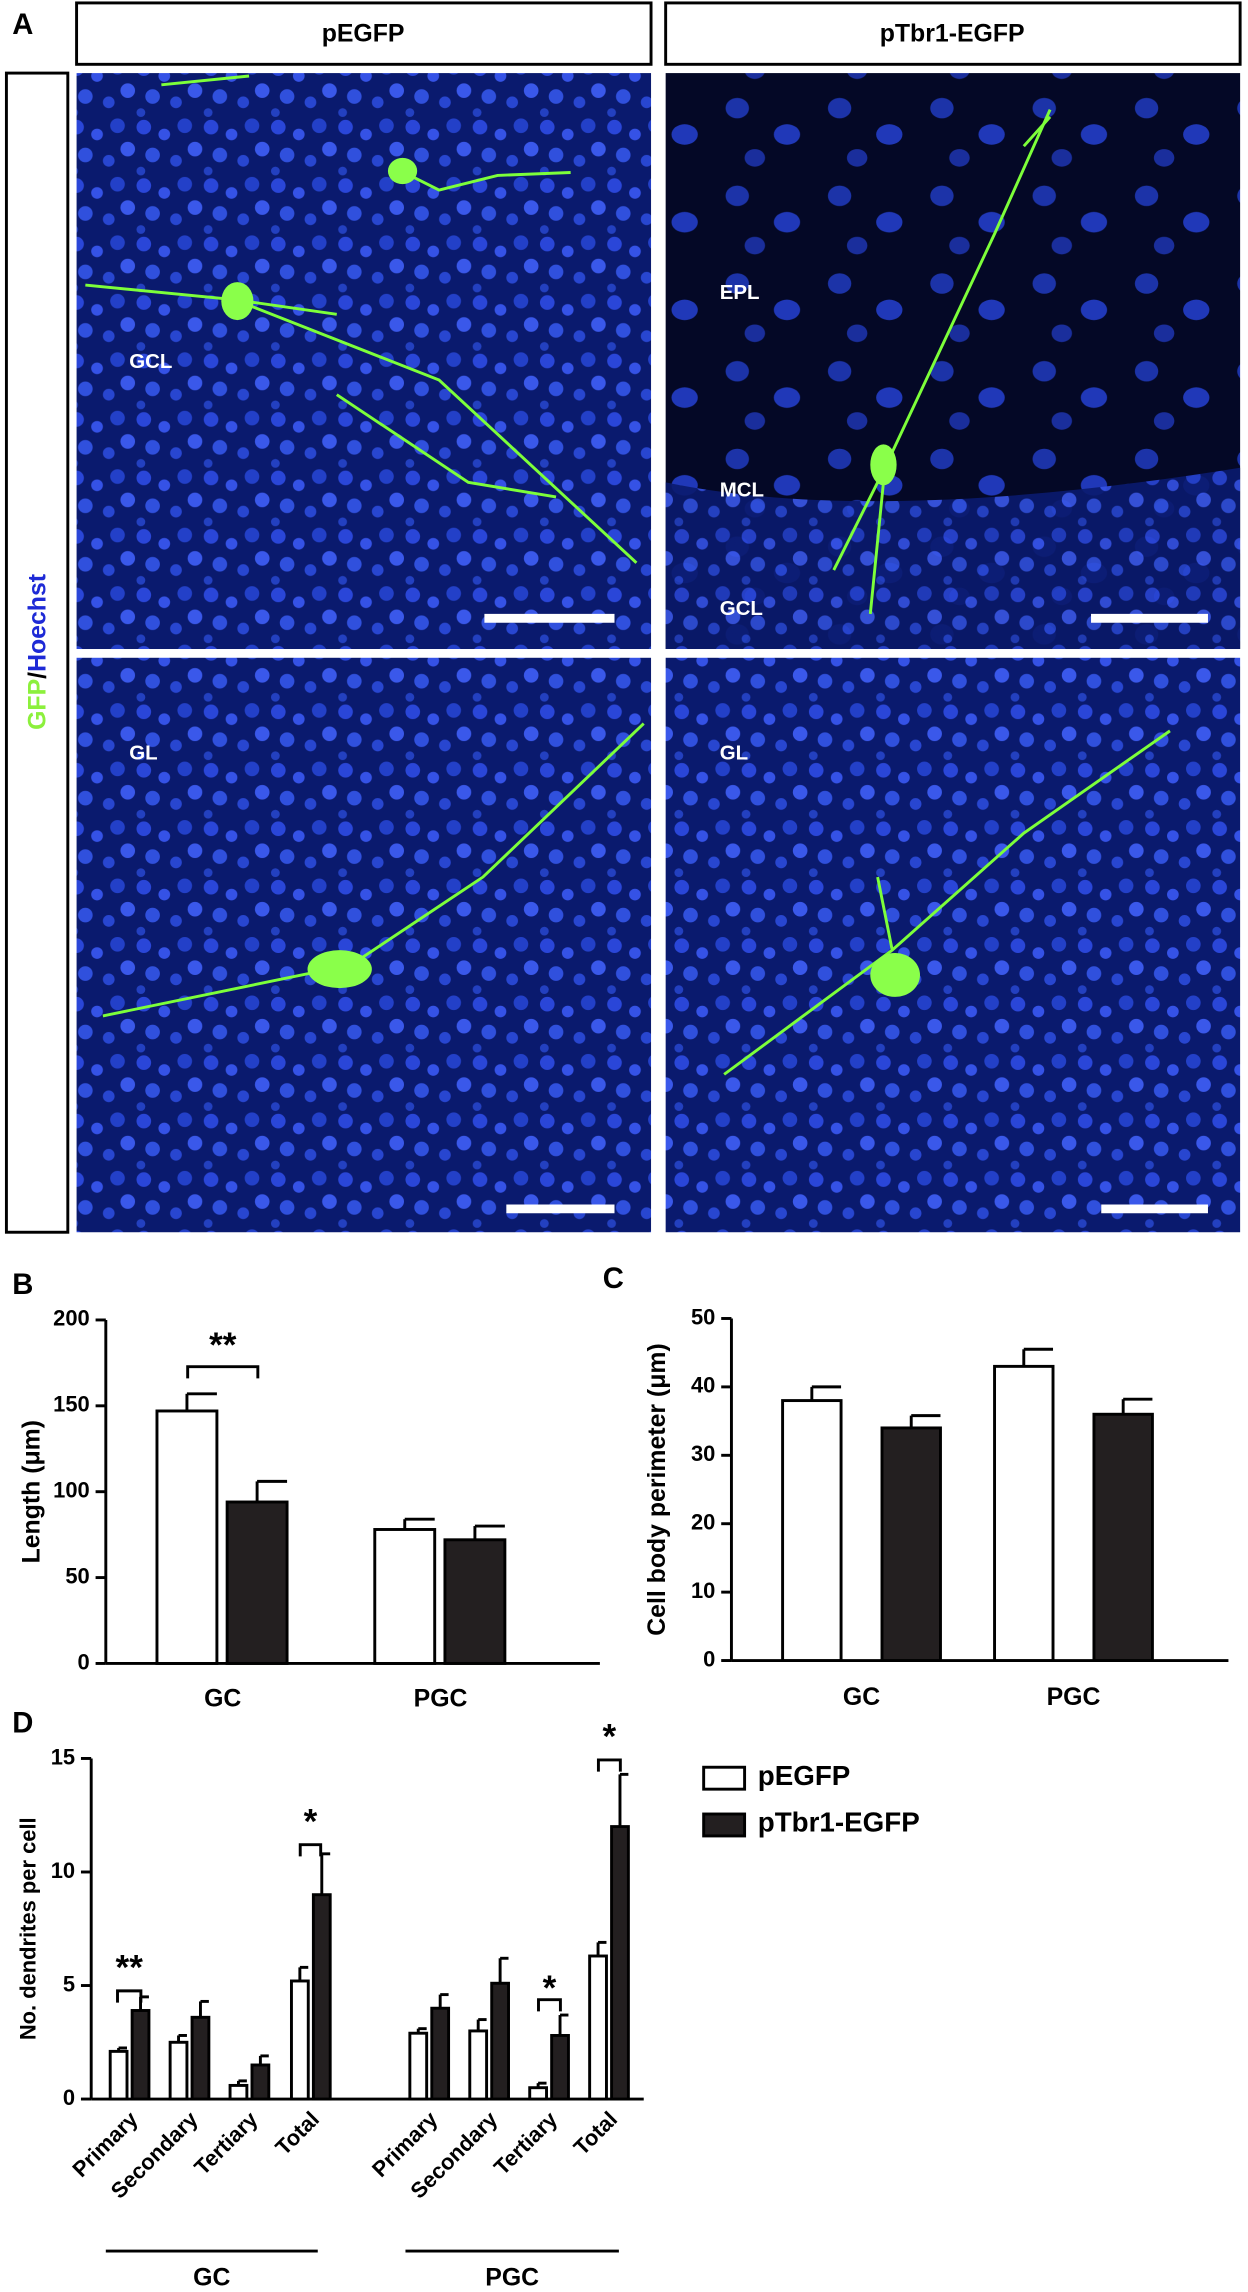 This screenshot has width=1248, height=2292. I want to click on side-label-box, so click(37, 652).